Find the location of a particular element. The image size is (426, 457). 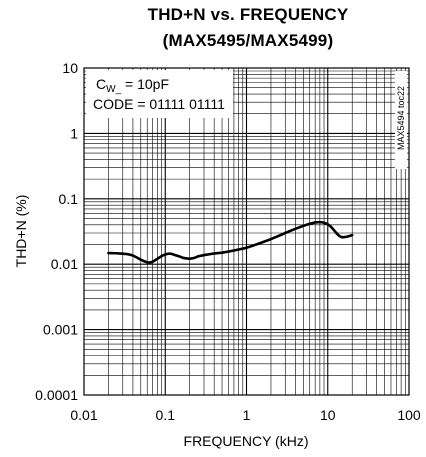

annotation-box is located at coordinates (159, 94).